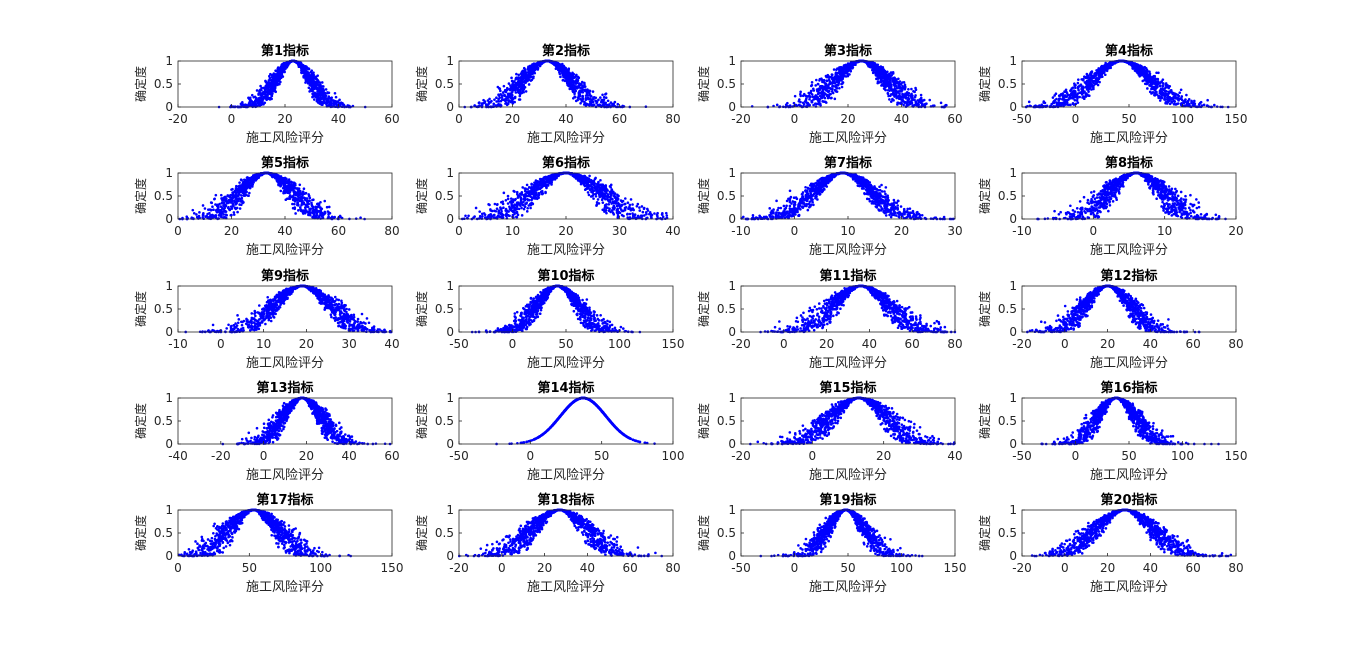 This screenshot has width=1366, height=650. I want to click on subplot-title: 第3指标, so click(848, 51).